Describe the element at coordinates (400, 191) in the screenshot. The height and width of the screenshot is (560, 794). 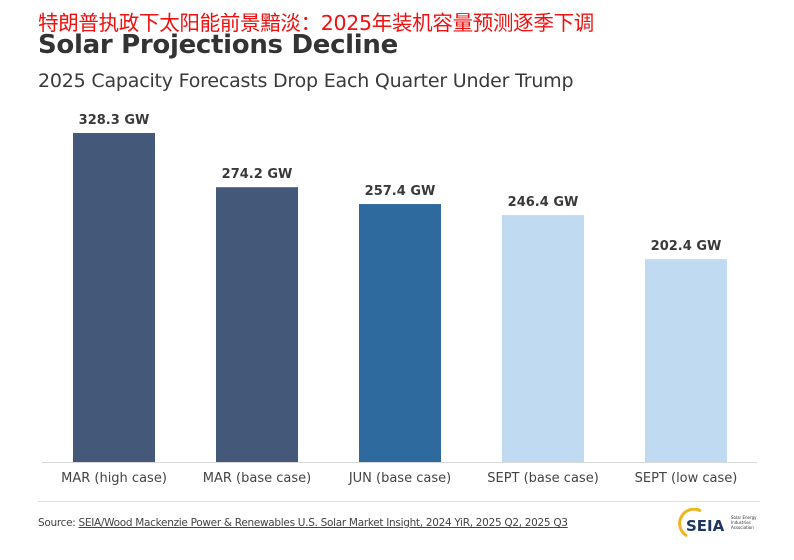
I see `data-label: 257.4 GW` at that location.